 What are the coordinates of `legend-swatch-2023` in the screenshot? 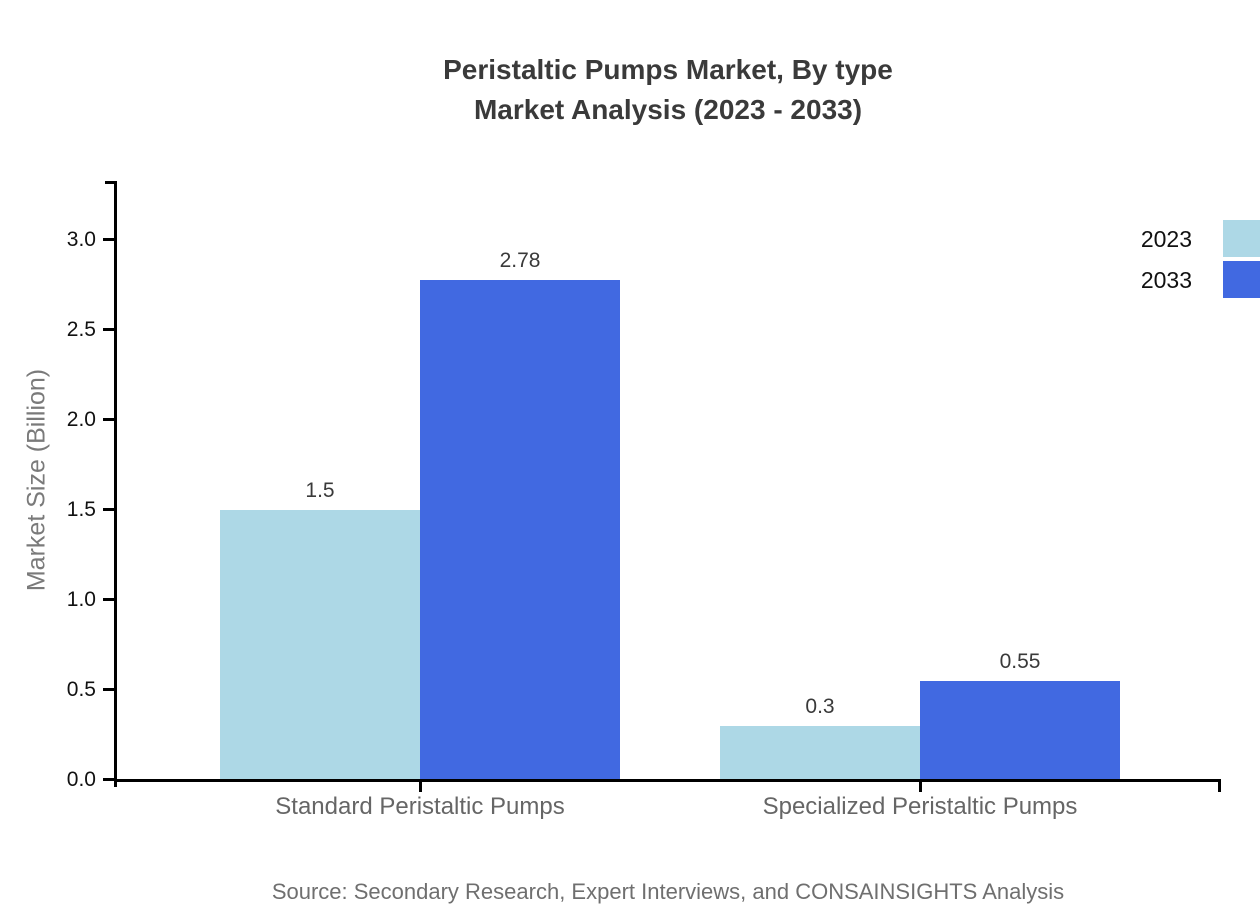 It's located at (1241, 238).